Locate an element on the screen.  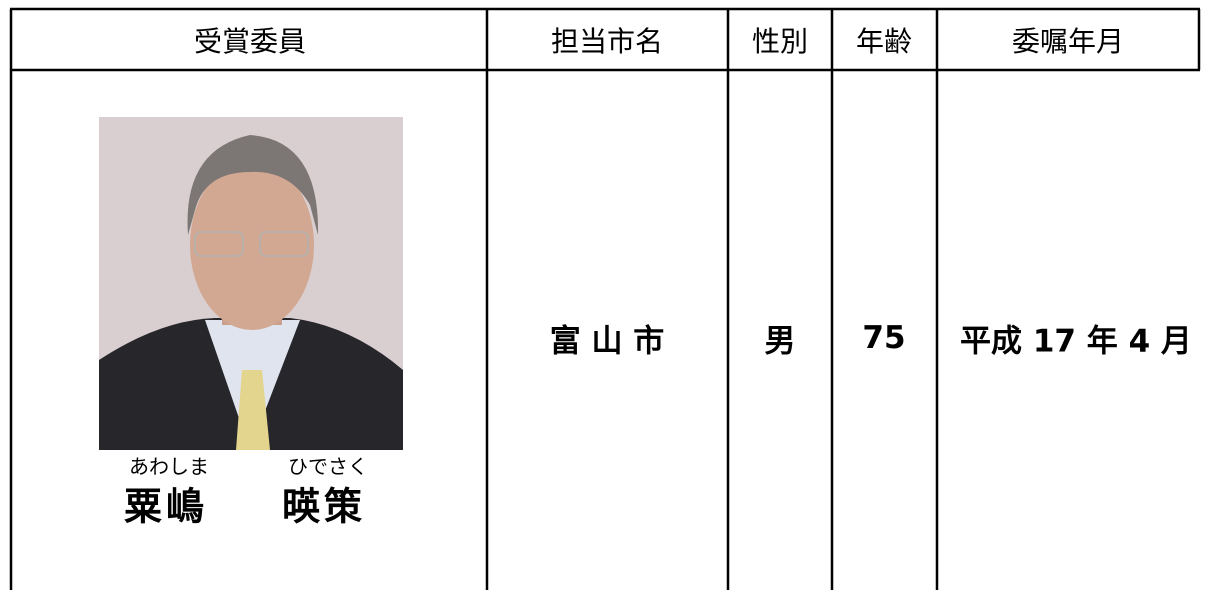
appointed-cell: 平成 17 年 4 月 is located at coordinates (1076, 341).